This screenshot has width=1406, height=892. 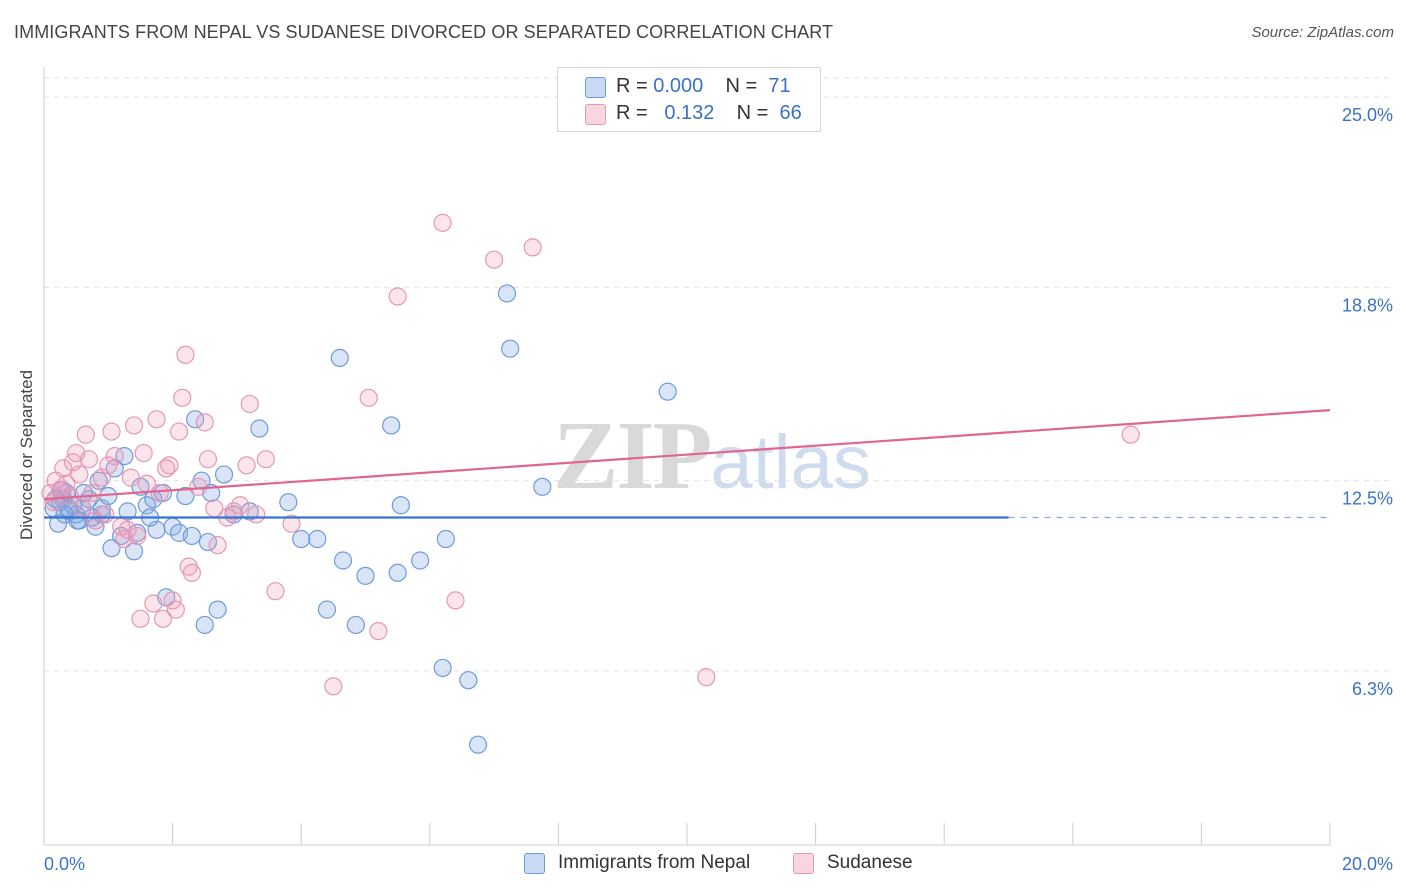 What do you see at coordinates (1372, 689) in the screenshot?
I see `y-tick-label: 6.3%` at bounding box center [1372, 689].